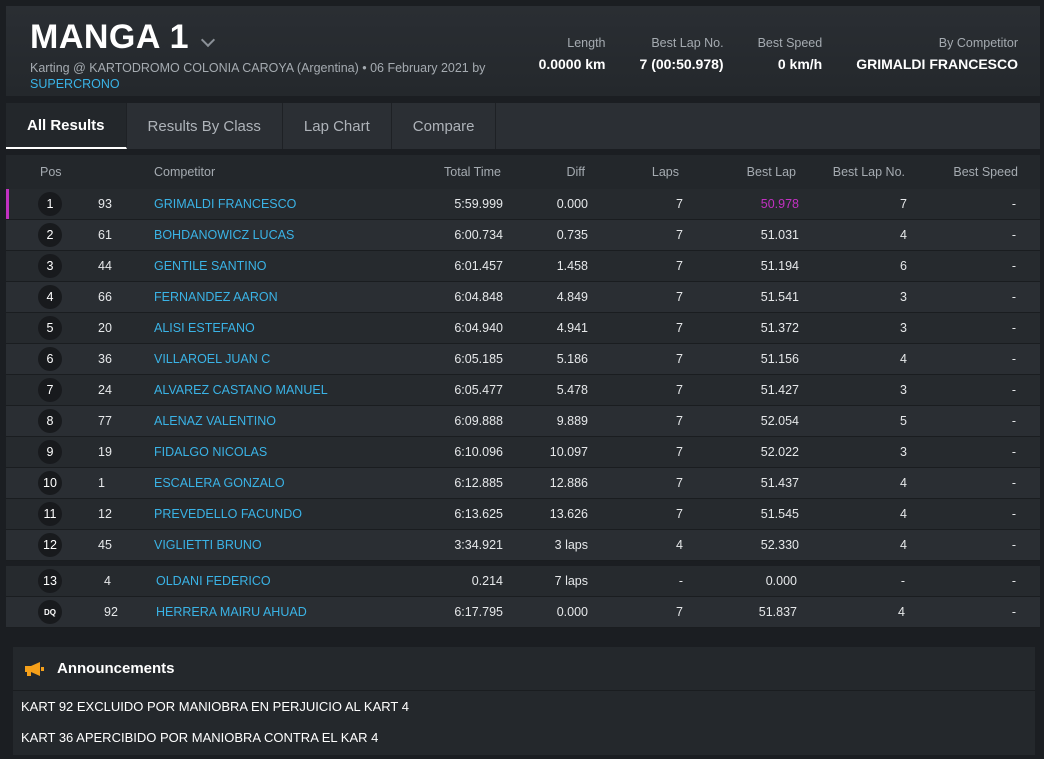 The height and width of the screenshot is (759, 1044). What do you see at coordinates (50, 204) in the screenshot?
I see `position-badge: 1` at bounding box center [50, 204].